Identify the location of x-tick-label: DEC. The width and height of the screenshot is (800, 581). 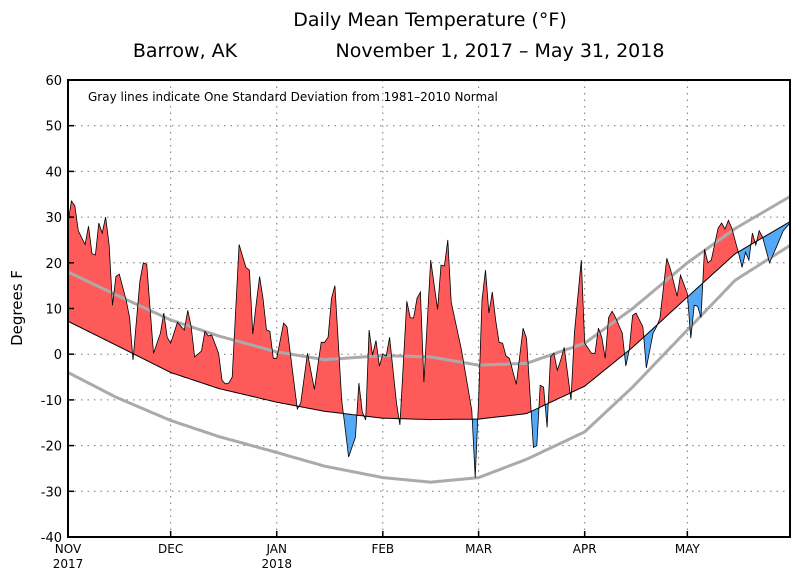
(170, 549).